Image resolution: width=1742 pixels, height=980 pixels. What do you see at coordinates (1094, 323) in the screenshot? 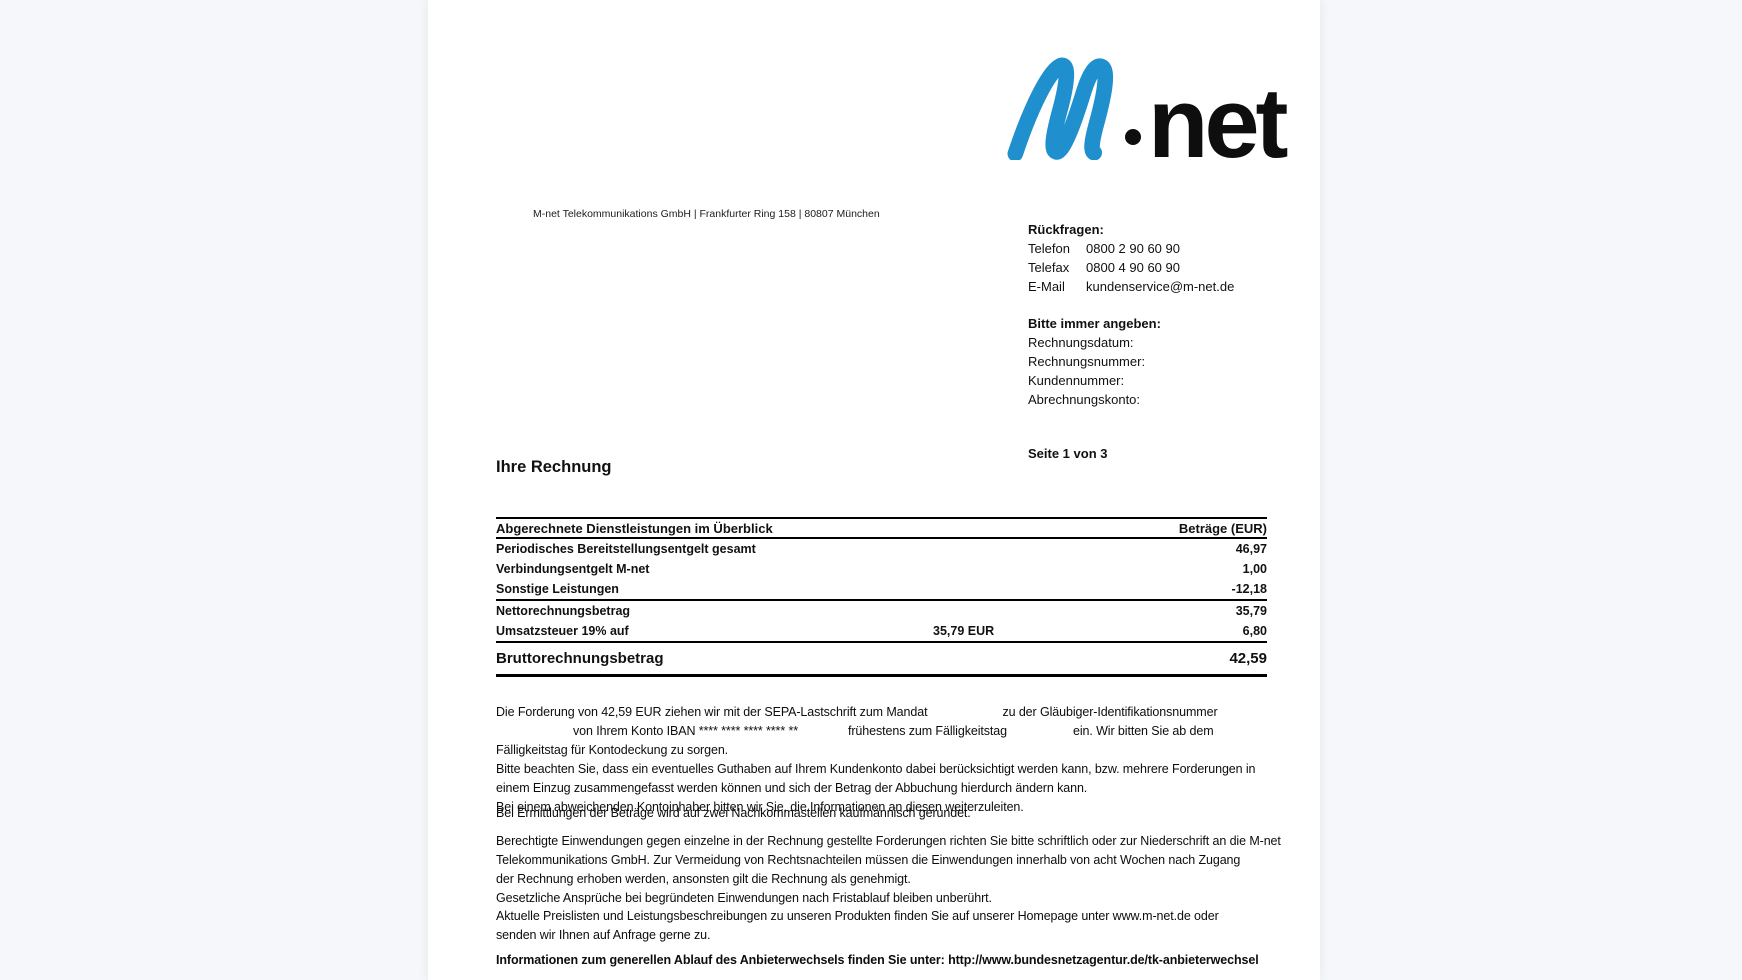
I see `reference-heading: Bitte immer angeben:` at bounding box center [1094, 323].